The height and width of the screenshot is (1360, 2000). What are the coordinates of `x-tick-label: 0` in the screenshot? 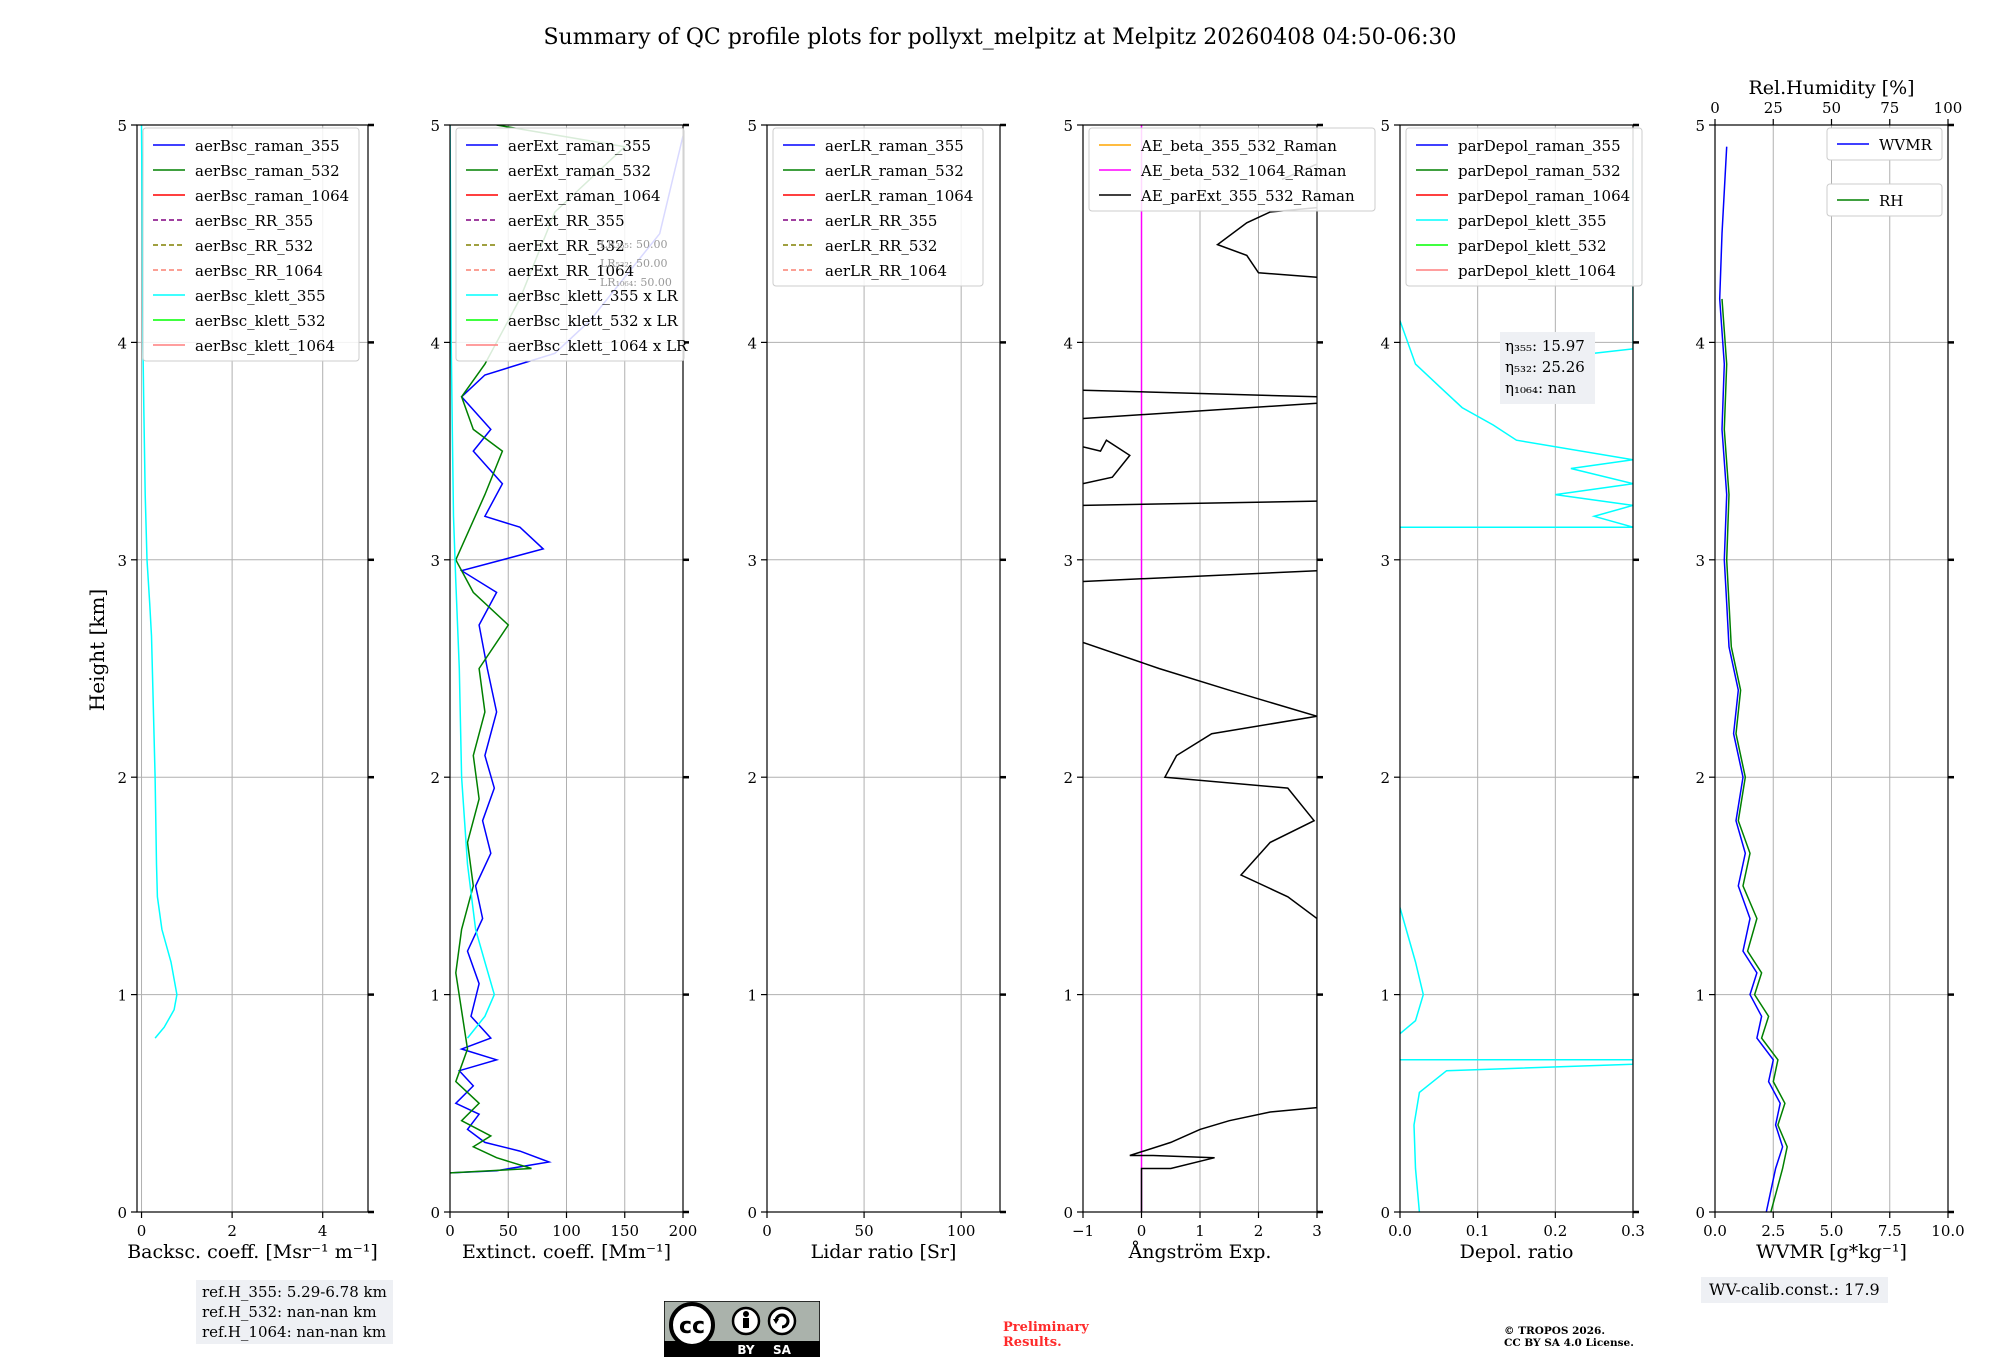 It's located at (767, 1231).